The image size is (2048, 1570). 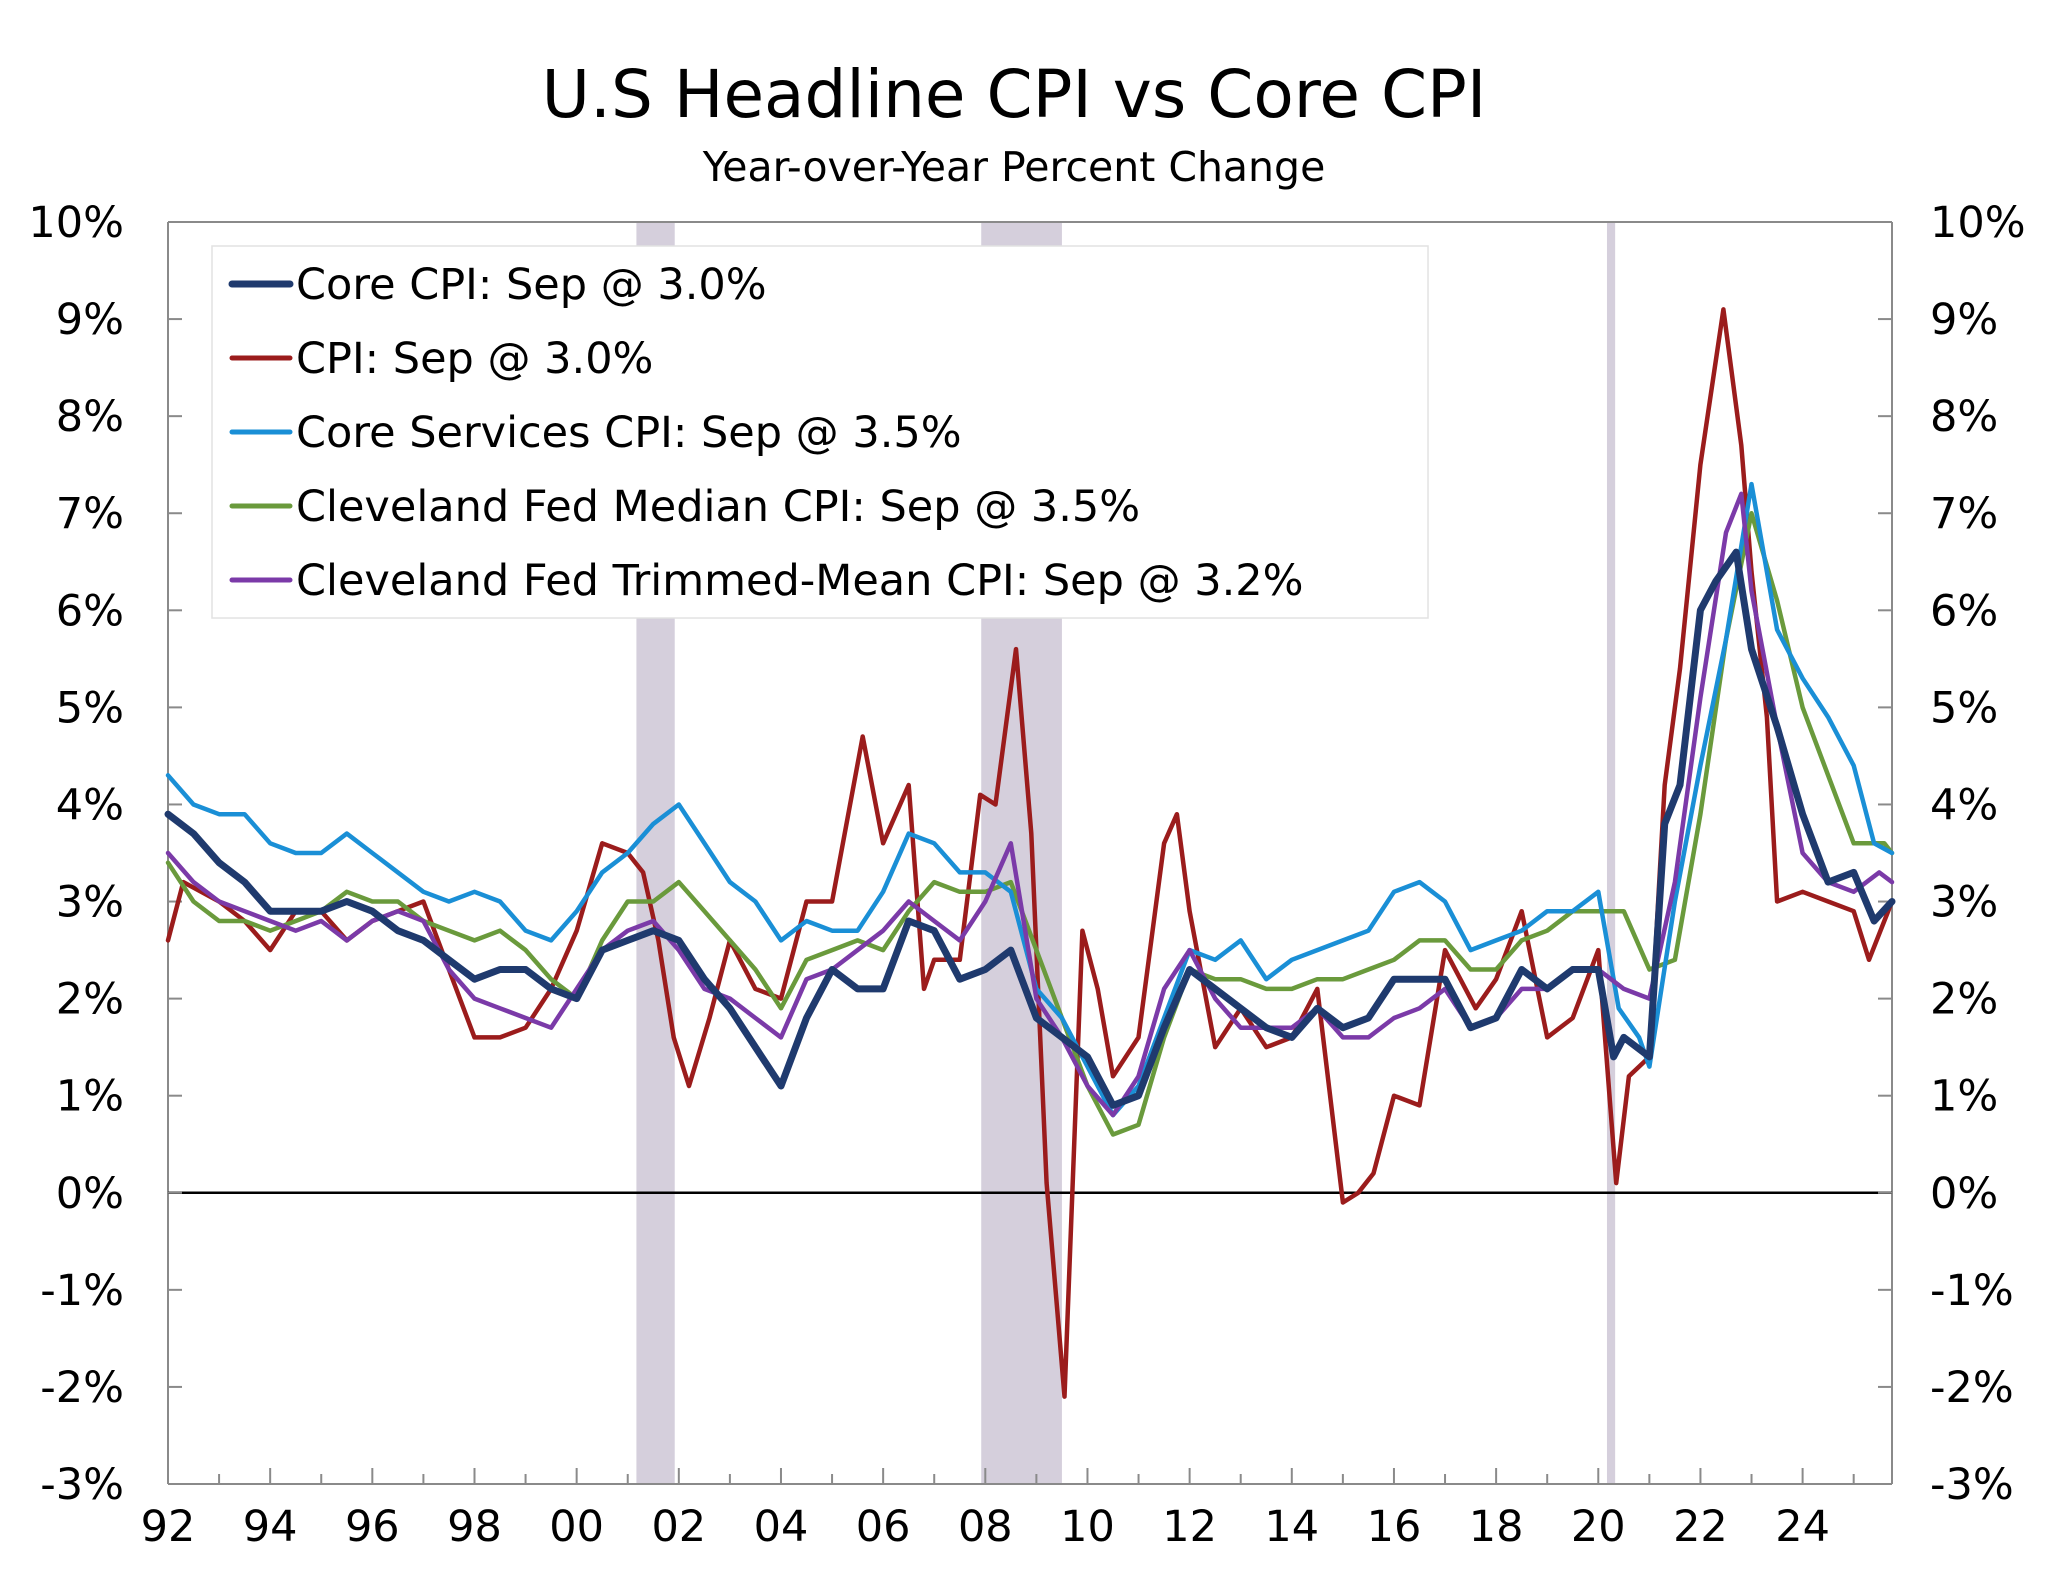 What do you see at coordinates (718, 507) in the screenshot?
I see `legend-label: Cleveland Fed Median CPI: Sep @ 3.5%` at bounding box center [718, 507].